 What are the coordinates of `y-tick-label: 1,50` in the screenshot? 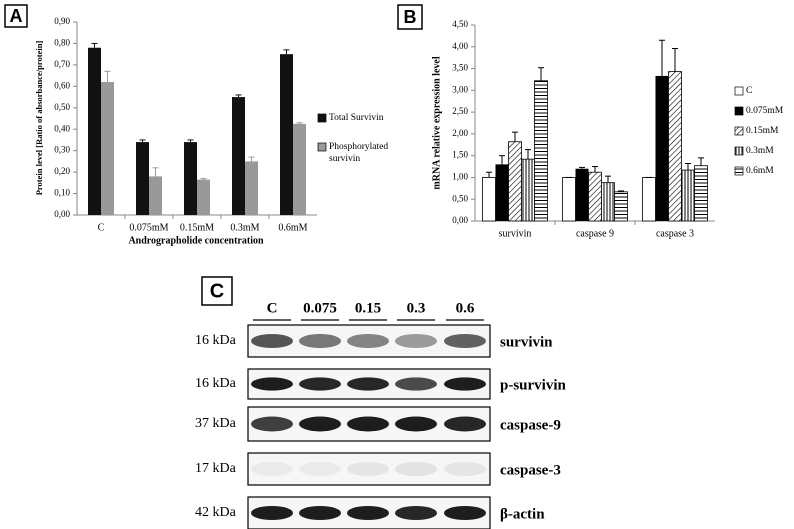 It's located at (460, 155).